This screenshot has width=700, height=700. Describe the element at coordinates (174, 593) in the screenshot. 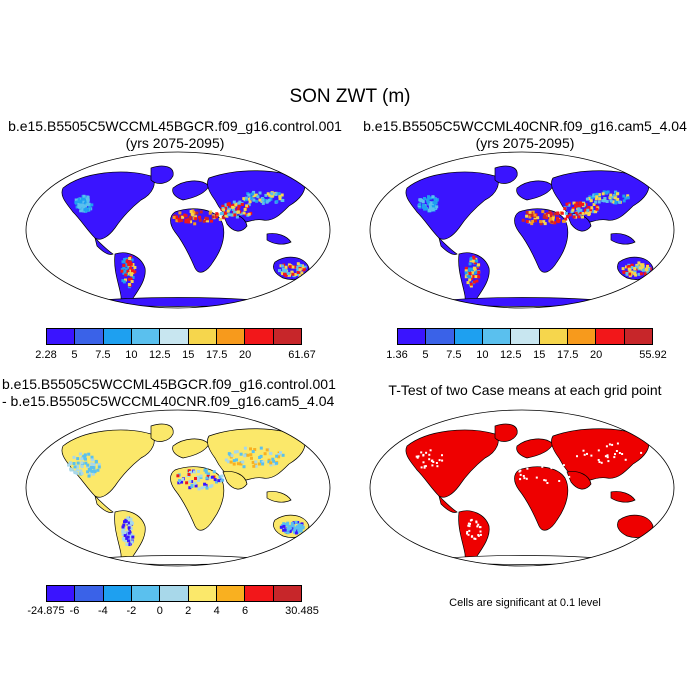

I see `colorbar-bottom-left` at that location.